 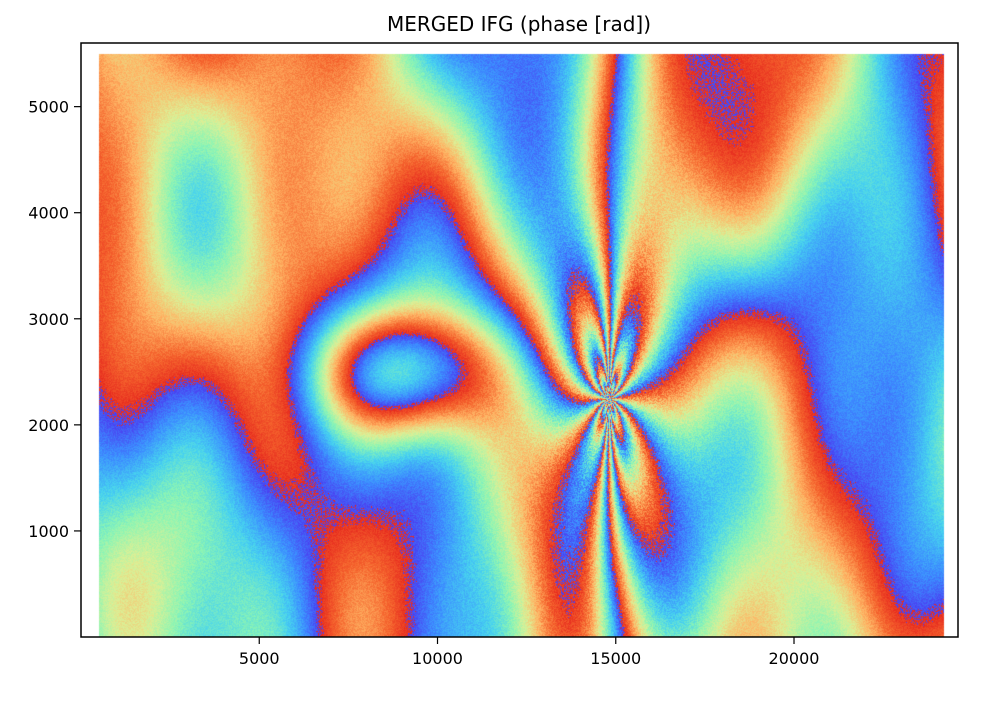 I want to click on x-axis: 5000 10000 15000 20000, so click(x=529, y=652).